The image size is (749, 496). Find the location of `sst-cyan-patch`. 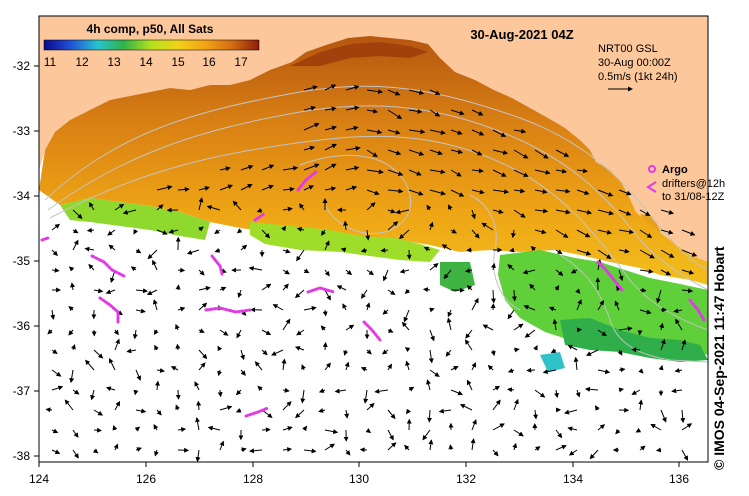

sst-cyan-patch is located at coordinates (552, 362).